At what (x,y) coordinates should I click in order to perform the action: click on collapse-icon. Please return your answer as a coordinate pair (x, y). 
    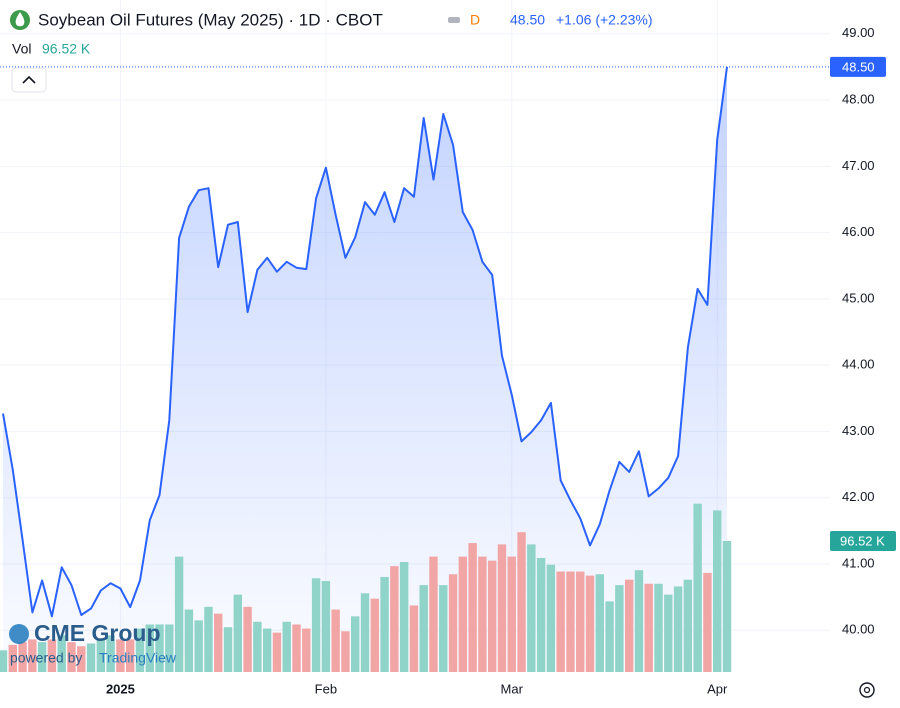
    Looking at the image, I should click on (29, 79).